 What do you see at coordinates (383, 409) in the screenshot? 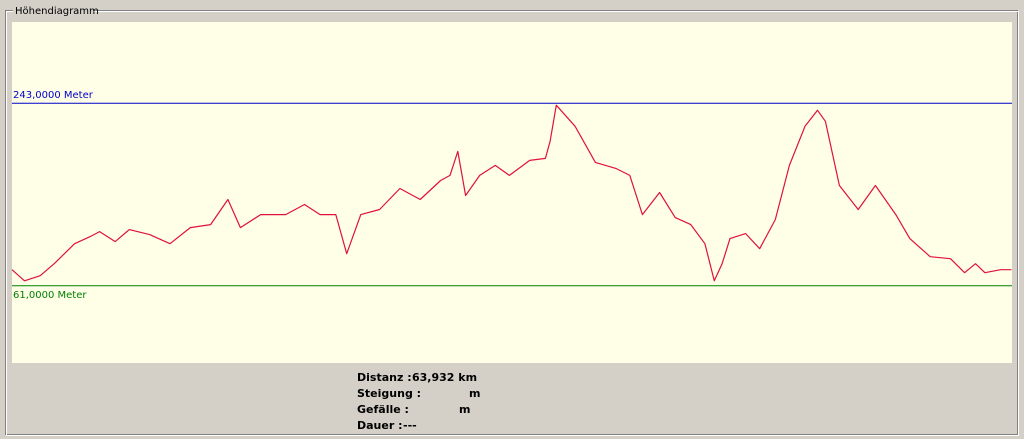
I see `stat-label: Gefälle :` at bounding box center [383, 409].